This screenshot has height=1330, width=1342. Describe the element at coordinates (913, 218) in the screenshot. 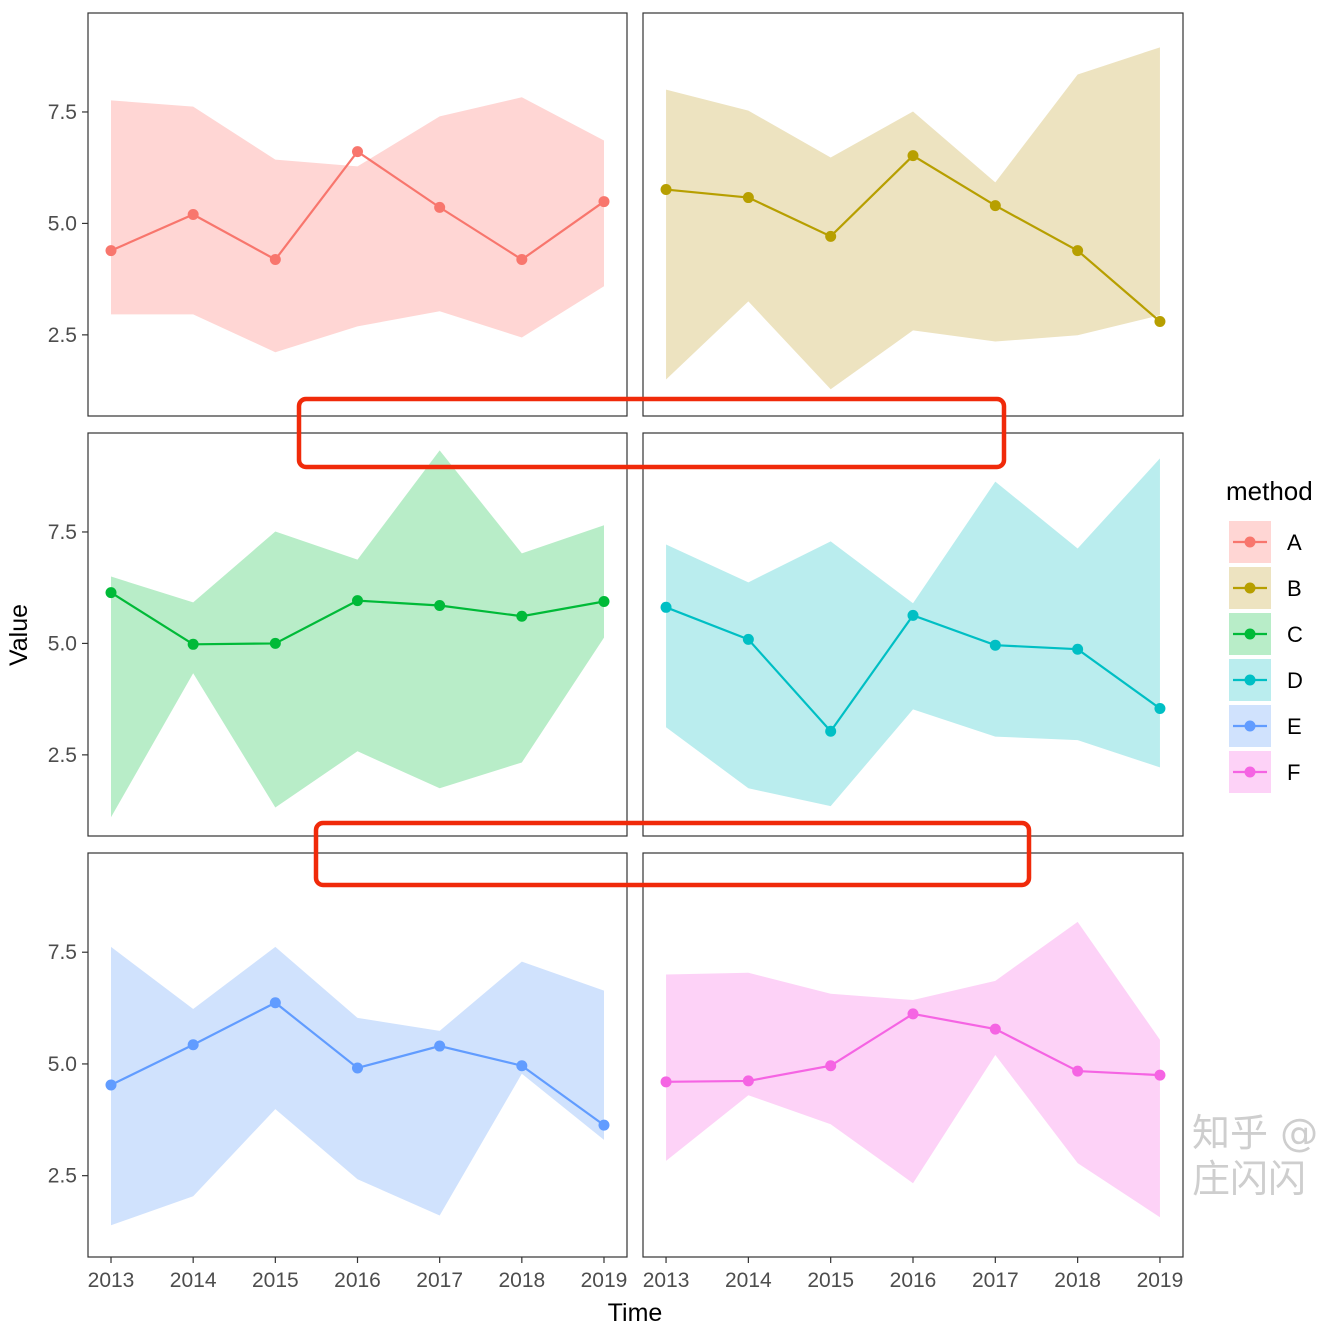

I see `ribbon-B` at that location.